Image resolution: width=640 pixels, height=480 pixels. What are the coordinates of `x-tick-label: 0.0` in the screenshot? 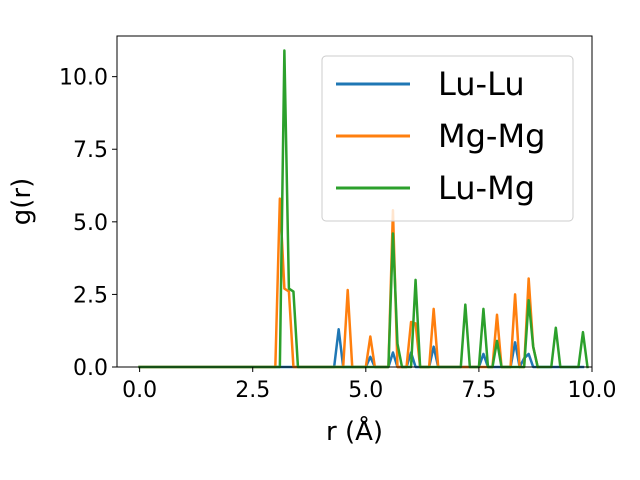 It's located at (139, 390).